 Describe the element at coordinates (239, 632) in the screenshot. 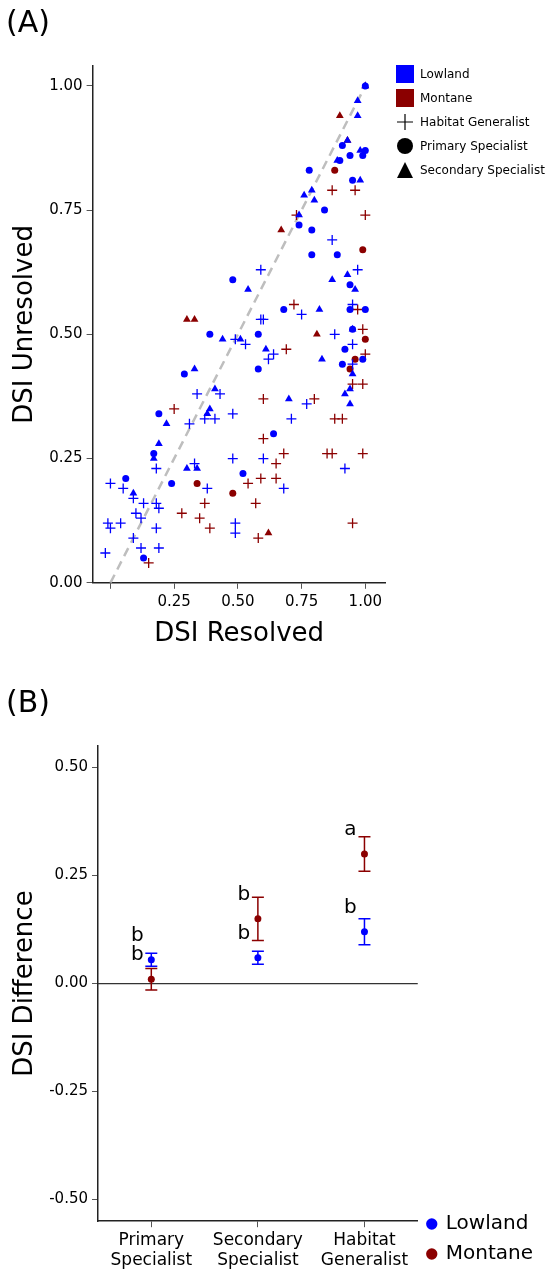

I see `x-axis-title: DSI Resolved` at that location.